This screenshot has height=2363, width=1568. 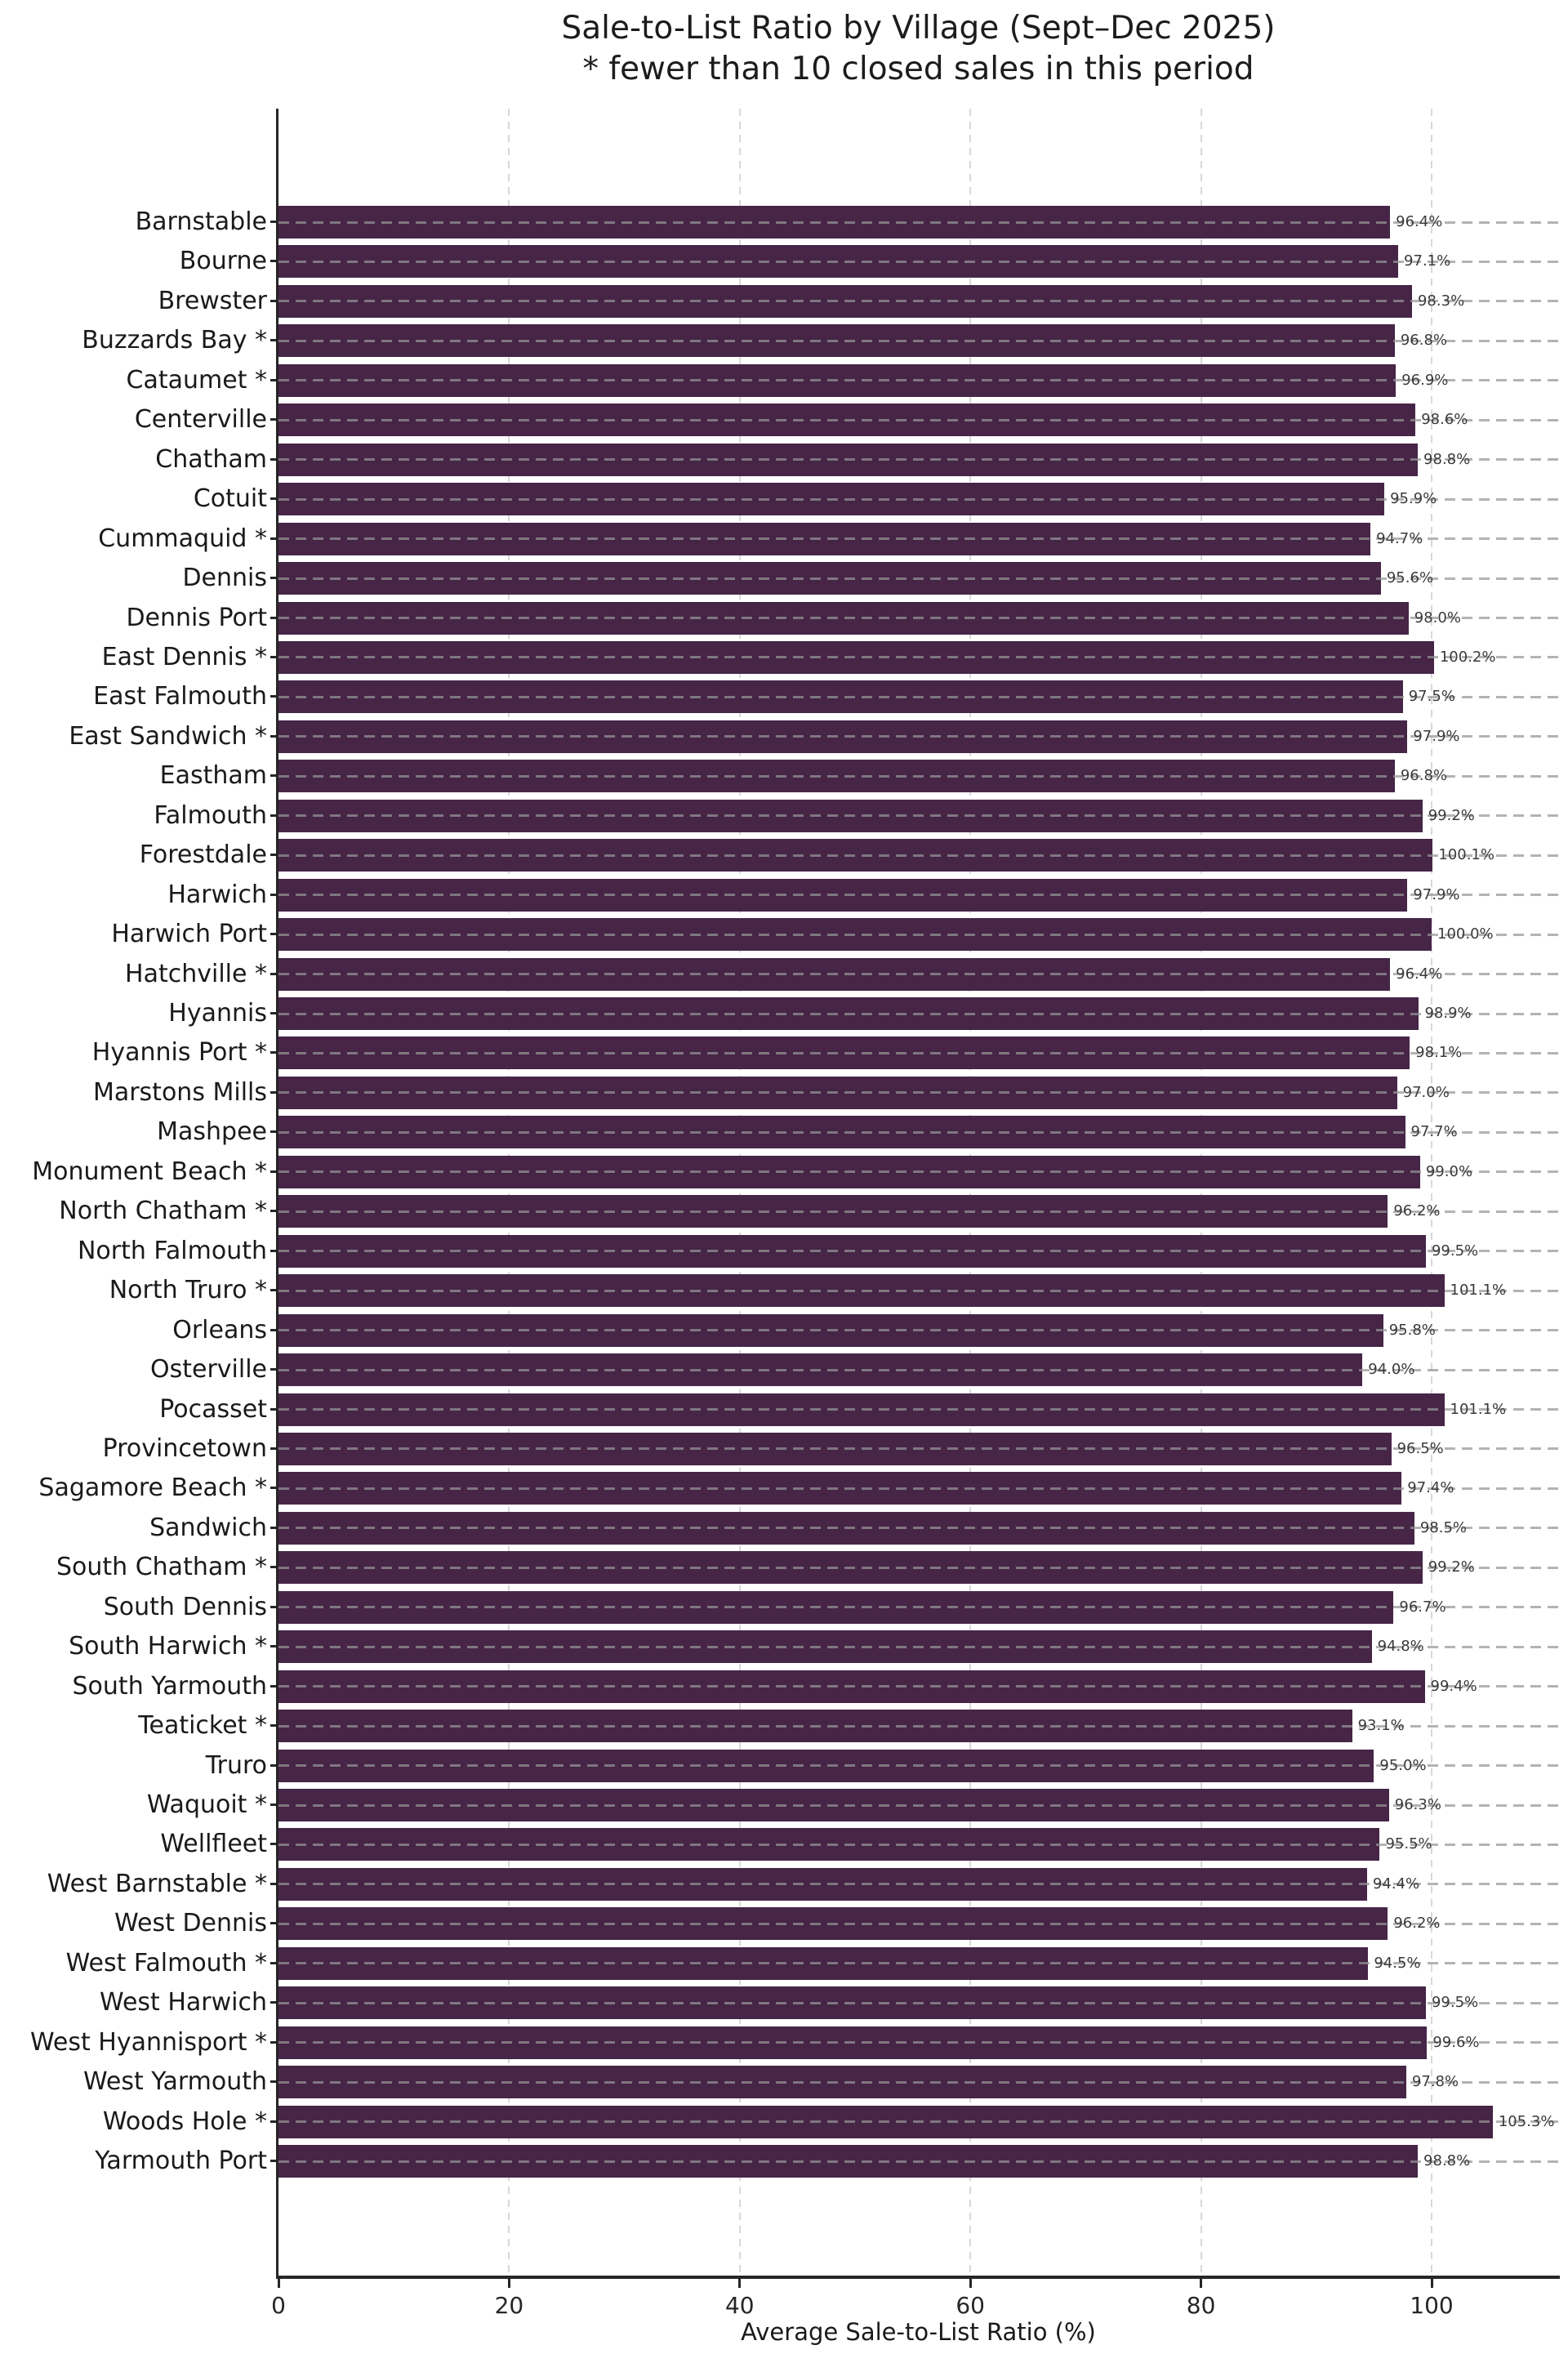 What do you see at coordinates (1448, 1014) in the screenshot?
I see `bar-value-label: 98.9%` at bounding box center [1448, 1014].